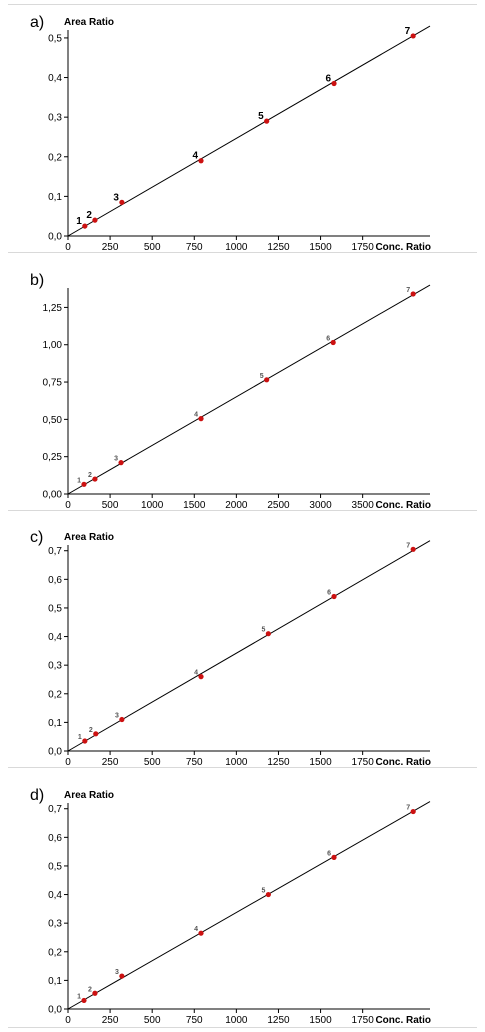  Describe the element at coordinates (53, 420) in the screenshot. I see `y-tick-label: 0,50` at that location.